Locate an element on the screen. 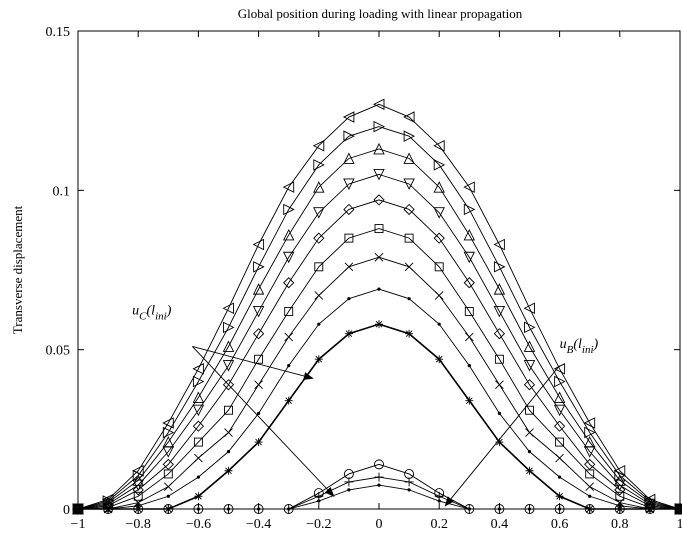  y-tick-label: 0.15 is located at coordinates (58, 32).